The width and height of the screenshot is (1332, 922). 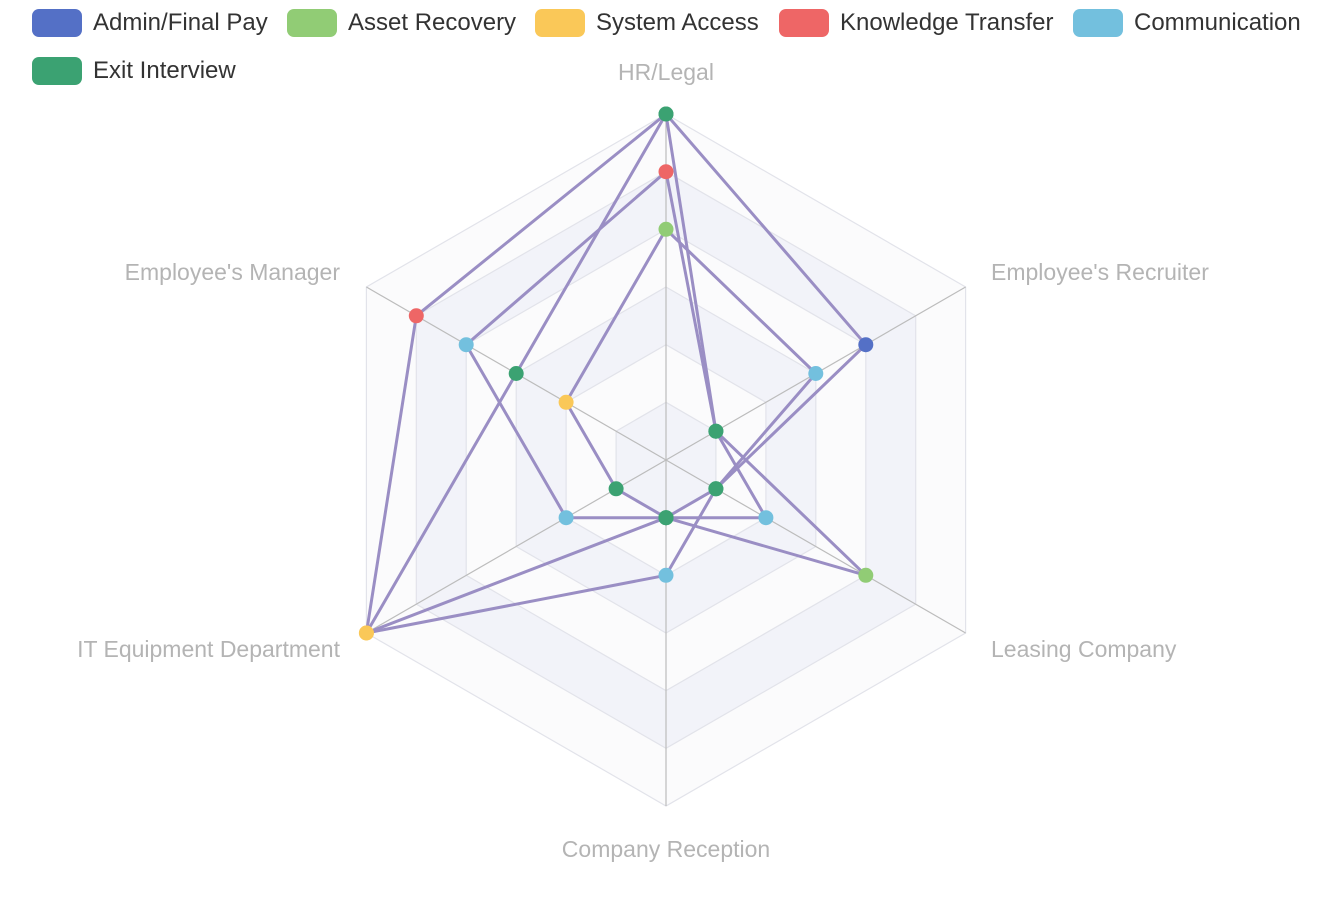 I want to click on data-point-4-employee-s-manager, so click(x=566, y=402).